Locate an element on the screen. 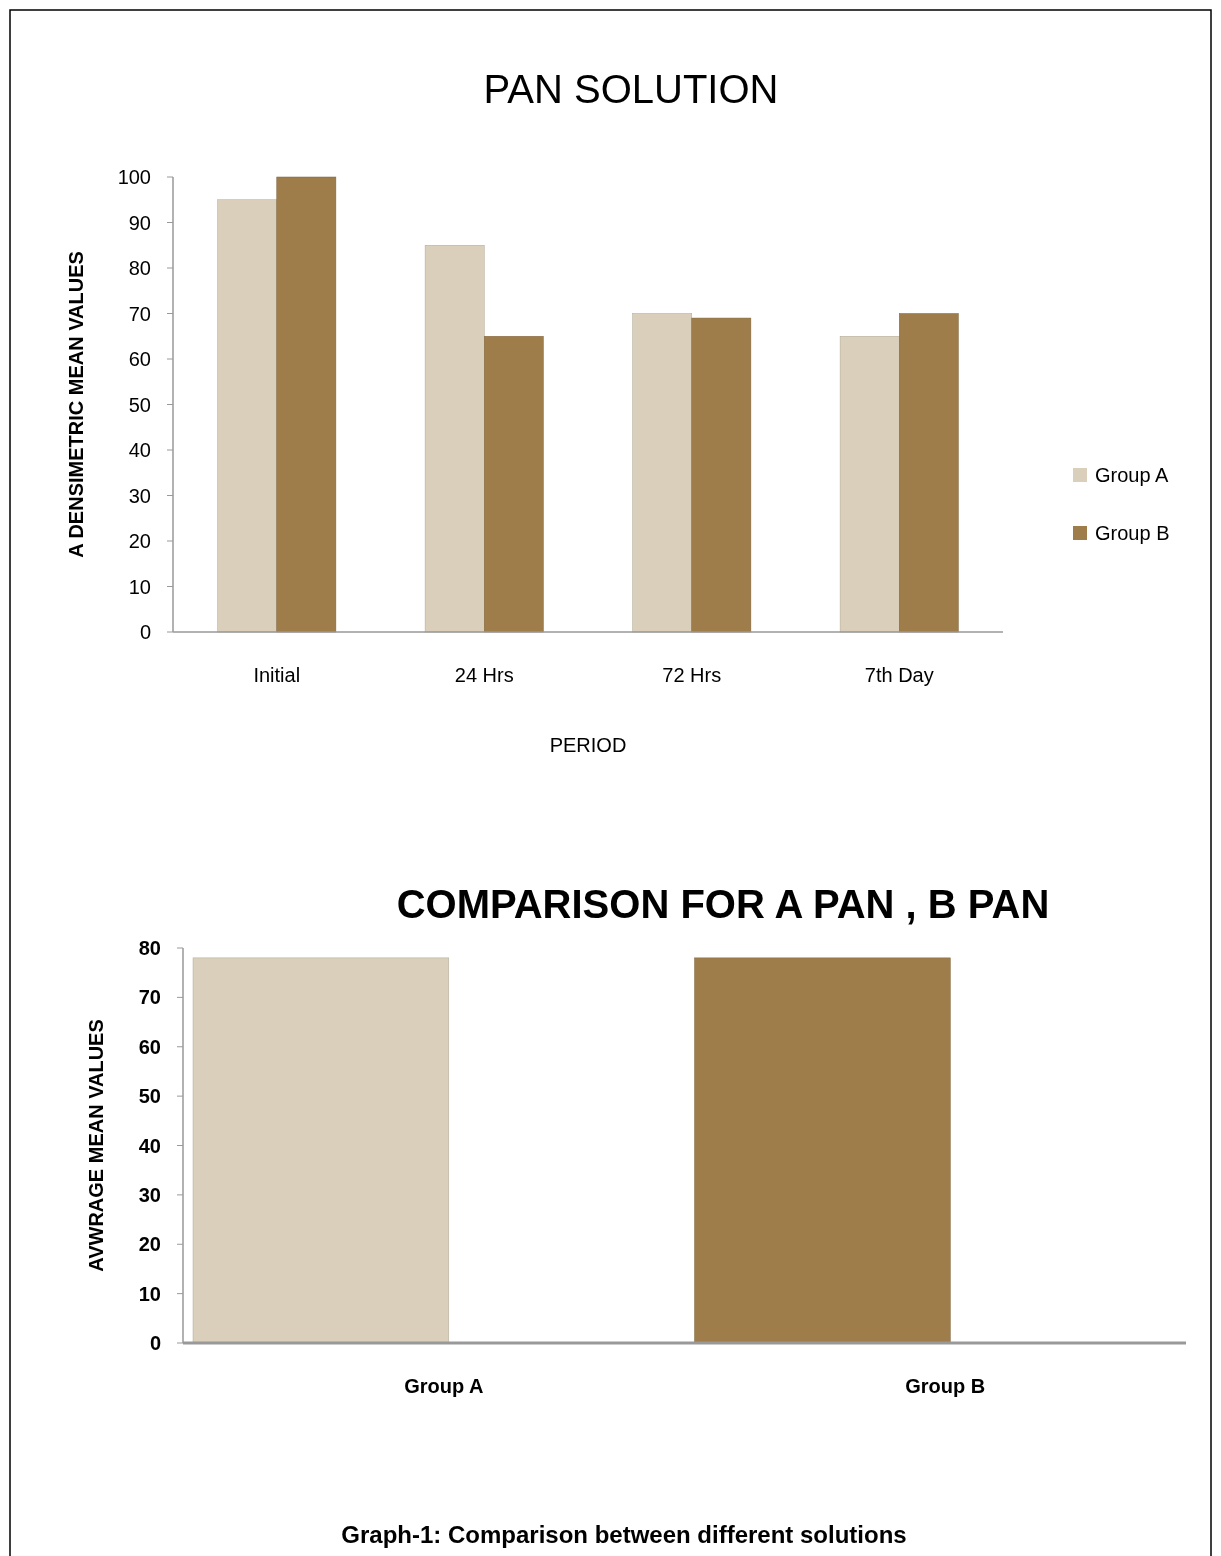 The height and width of the screenshot is (1556, 1221). x-tick-label: 24 Hrs is located at coordinates (484, 675).